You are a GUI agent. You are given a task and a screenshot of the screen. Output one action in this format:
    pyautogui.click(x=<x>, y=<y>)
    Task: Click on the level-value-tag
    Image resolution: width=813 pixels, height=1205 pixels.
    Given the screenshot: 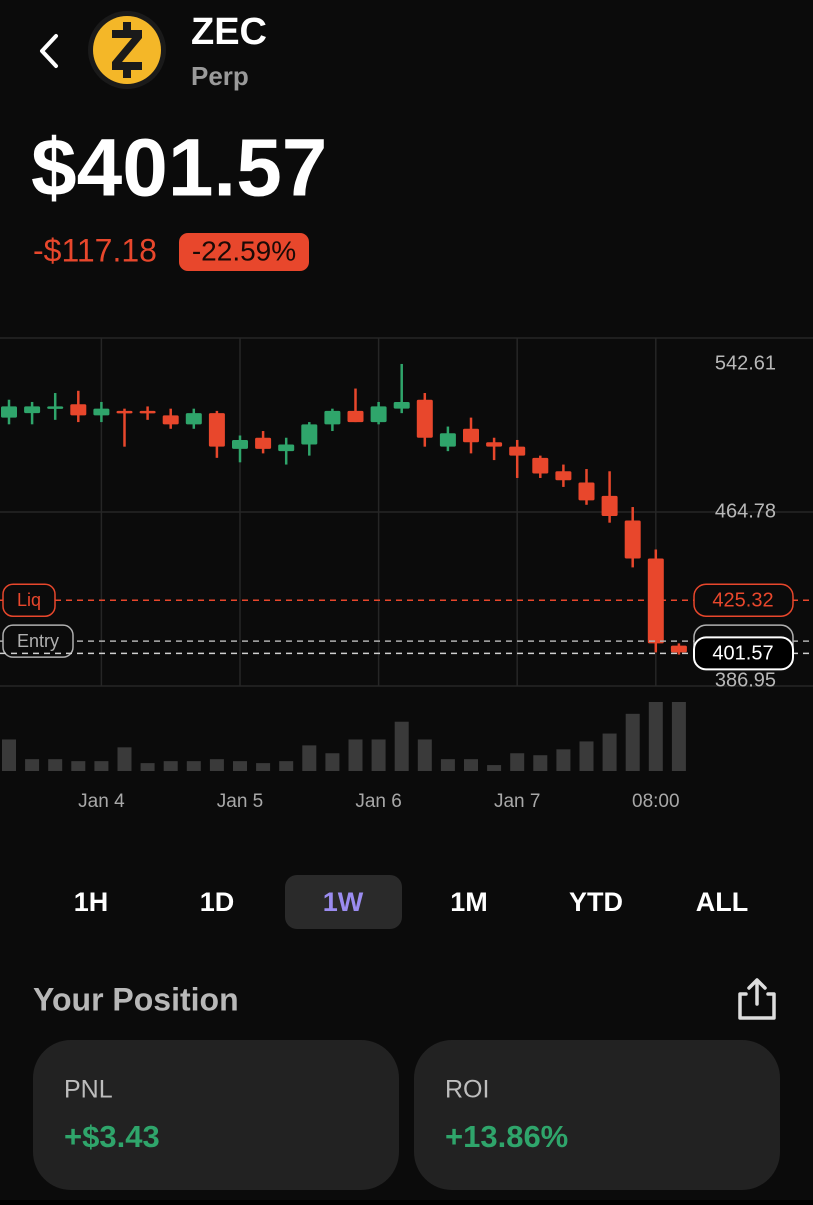 What is the action you would take?
    pyautogui.click(x=743, y=600)
    